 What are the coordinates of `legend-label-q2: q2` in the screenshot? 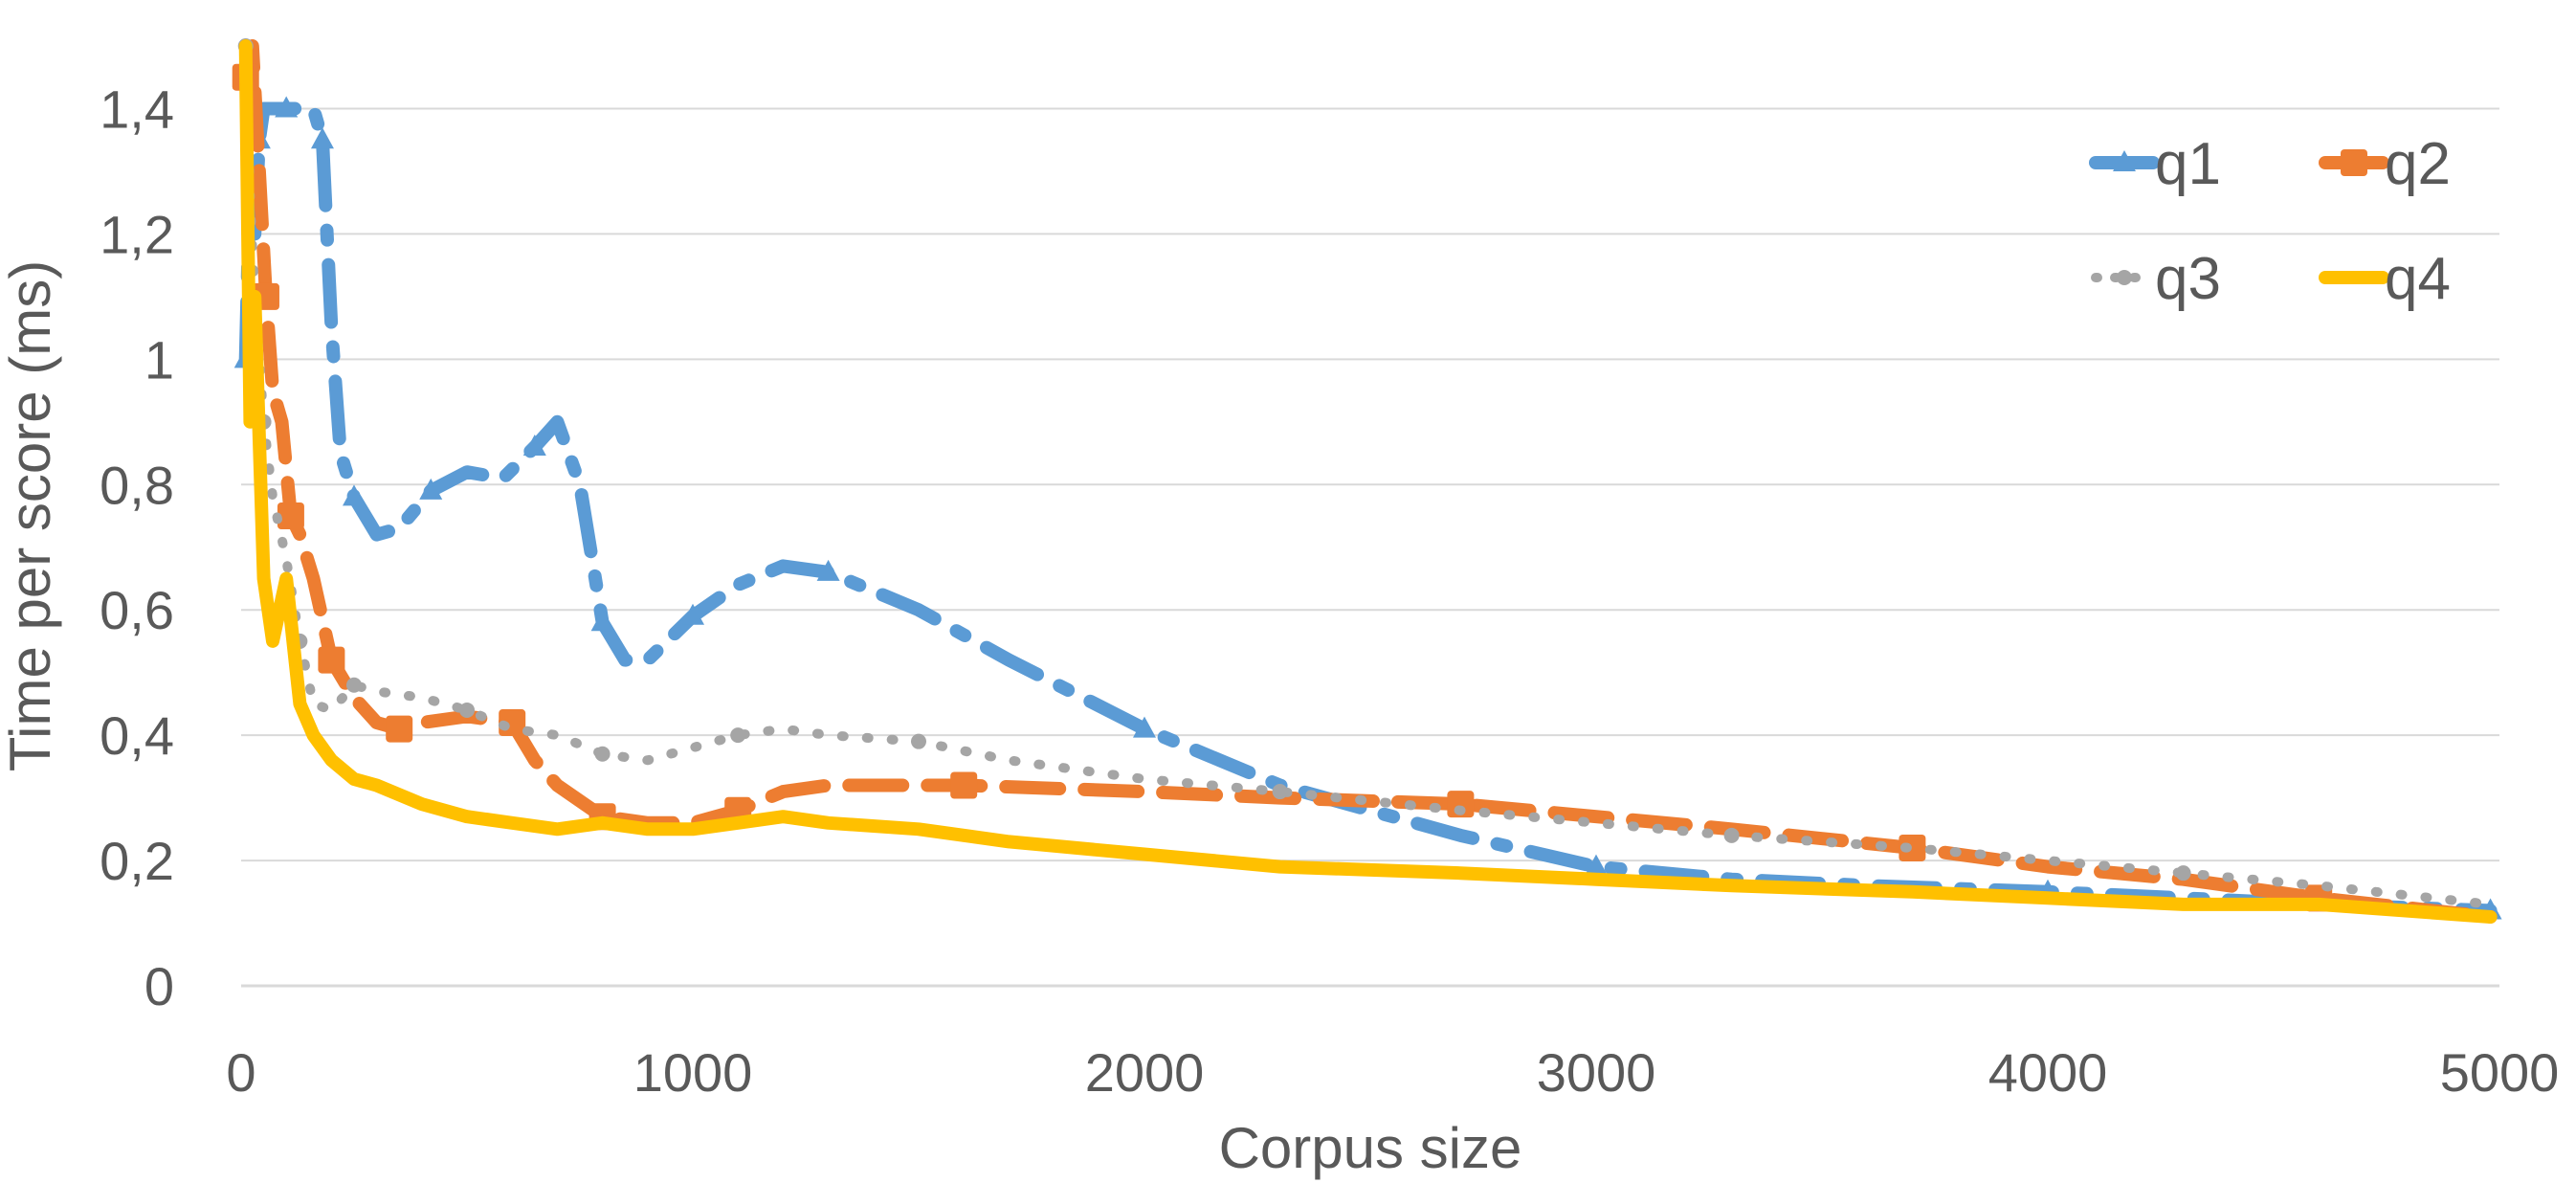 It's located at (2418, 164).